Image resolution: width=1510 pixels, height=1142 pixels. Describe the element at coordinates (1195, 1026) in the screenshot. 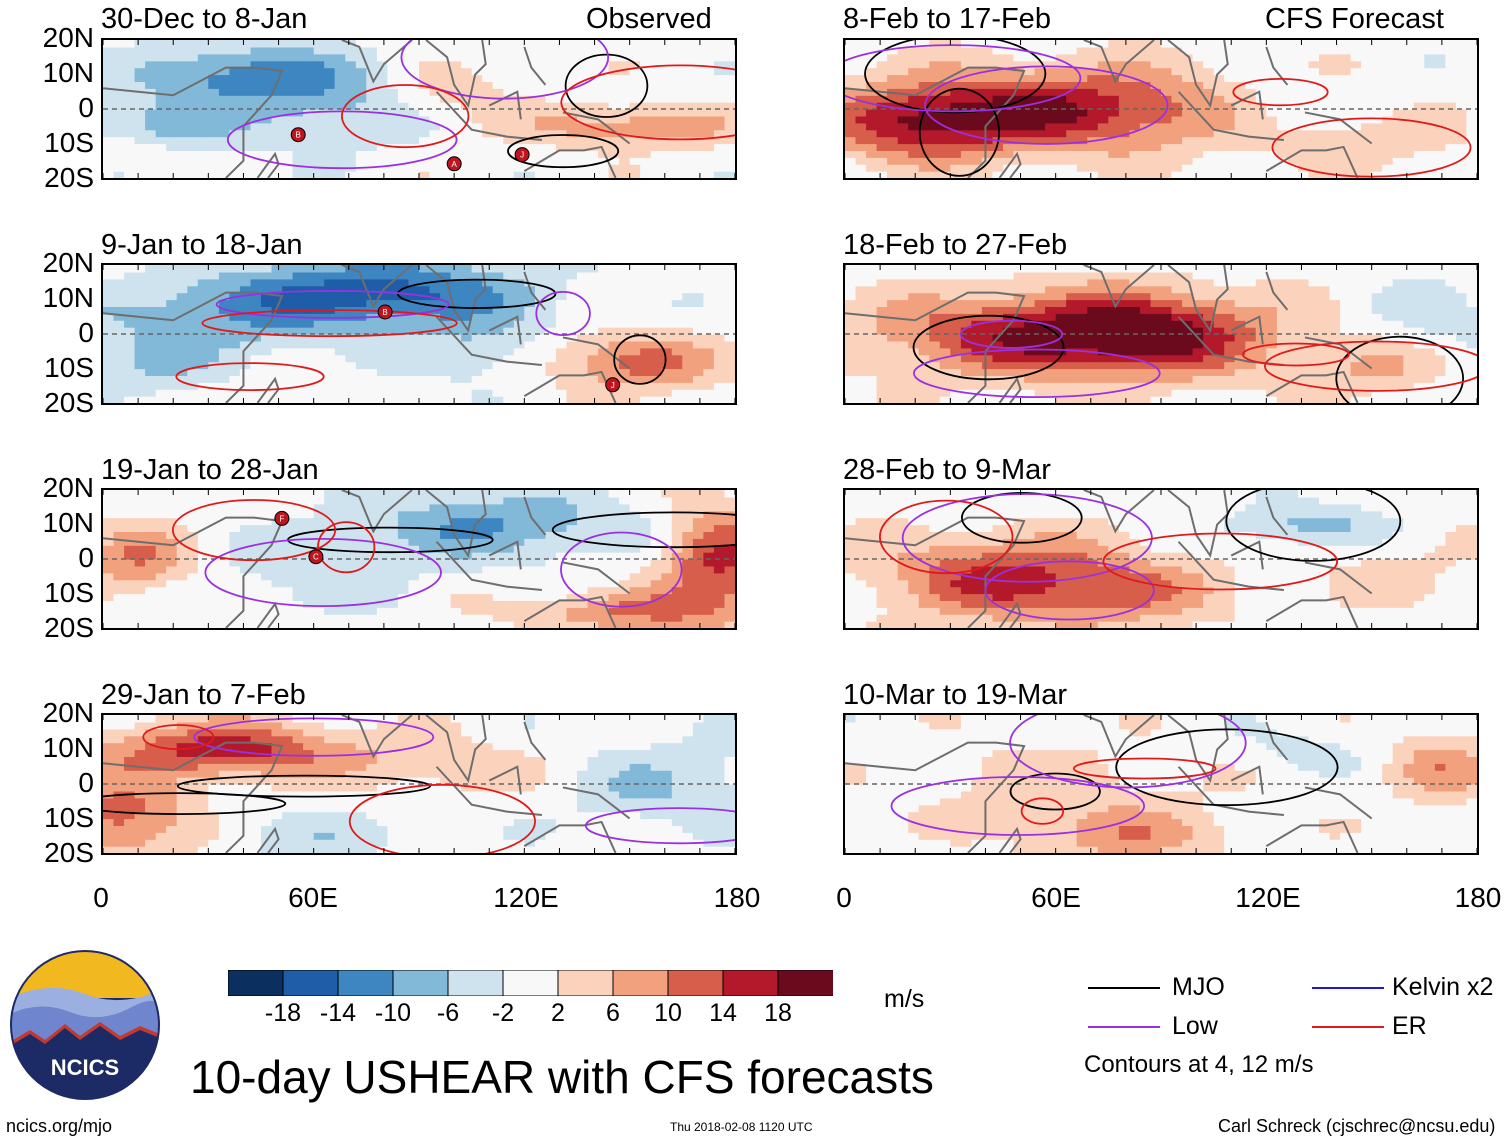

I see `legend-low-label: Low` at that location.